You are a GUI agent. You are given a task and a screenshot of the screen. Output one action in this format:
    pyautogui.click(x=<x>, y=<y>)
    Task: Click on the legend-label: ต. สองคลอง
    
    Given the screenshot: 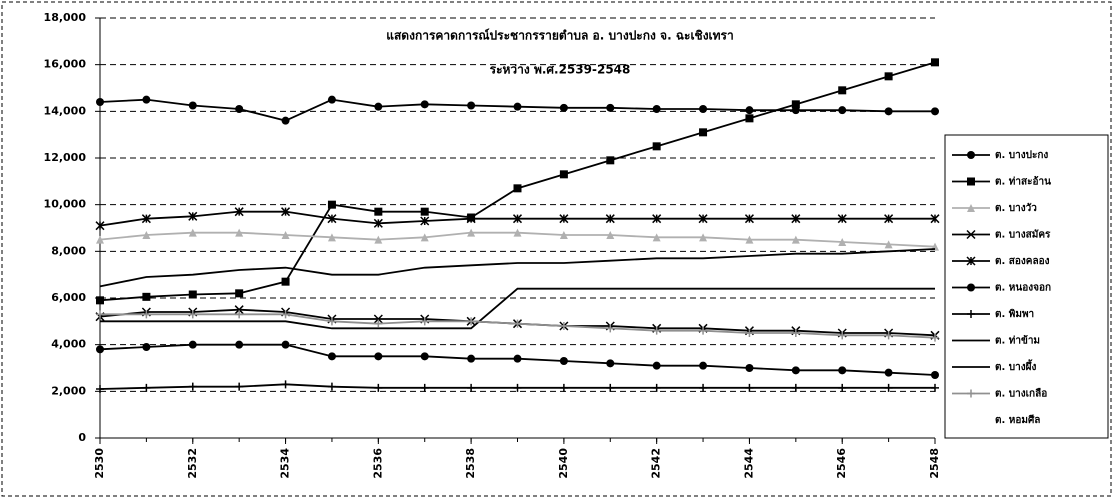 What is the action you would take?
    pyautogui.click(x=1022, y=261)
    